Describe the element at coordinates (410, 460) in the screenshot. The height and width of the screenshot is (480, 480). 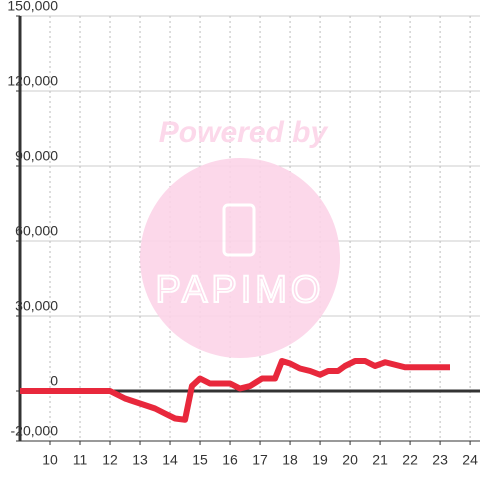
I see `x-tick-label: 22` at that location.